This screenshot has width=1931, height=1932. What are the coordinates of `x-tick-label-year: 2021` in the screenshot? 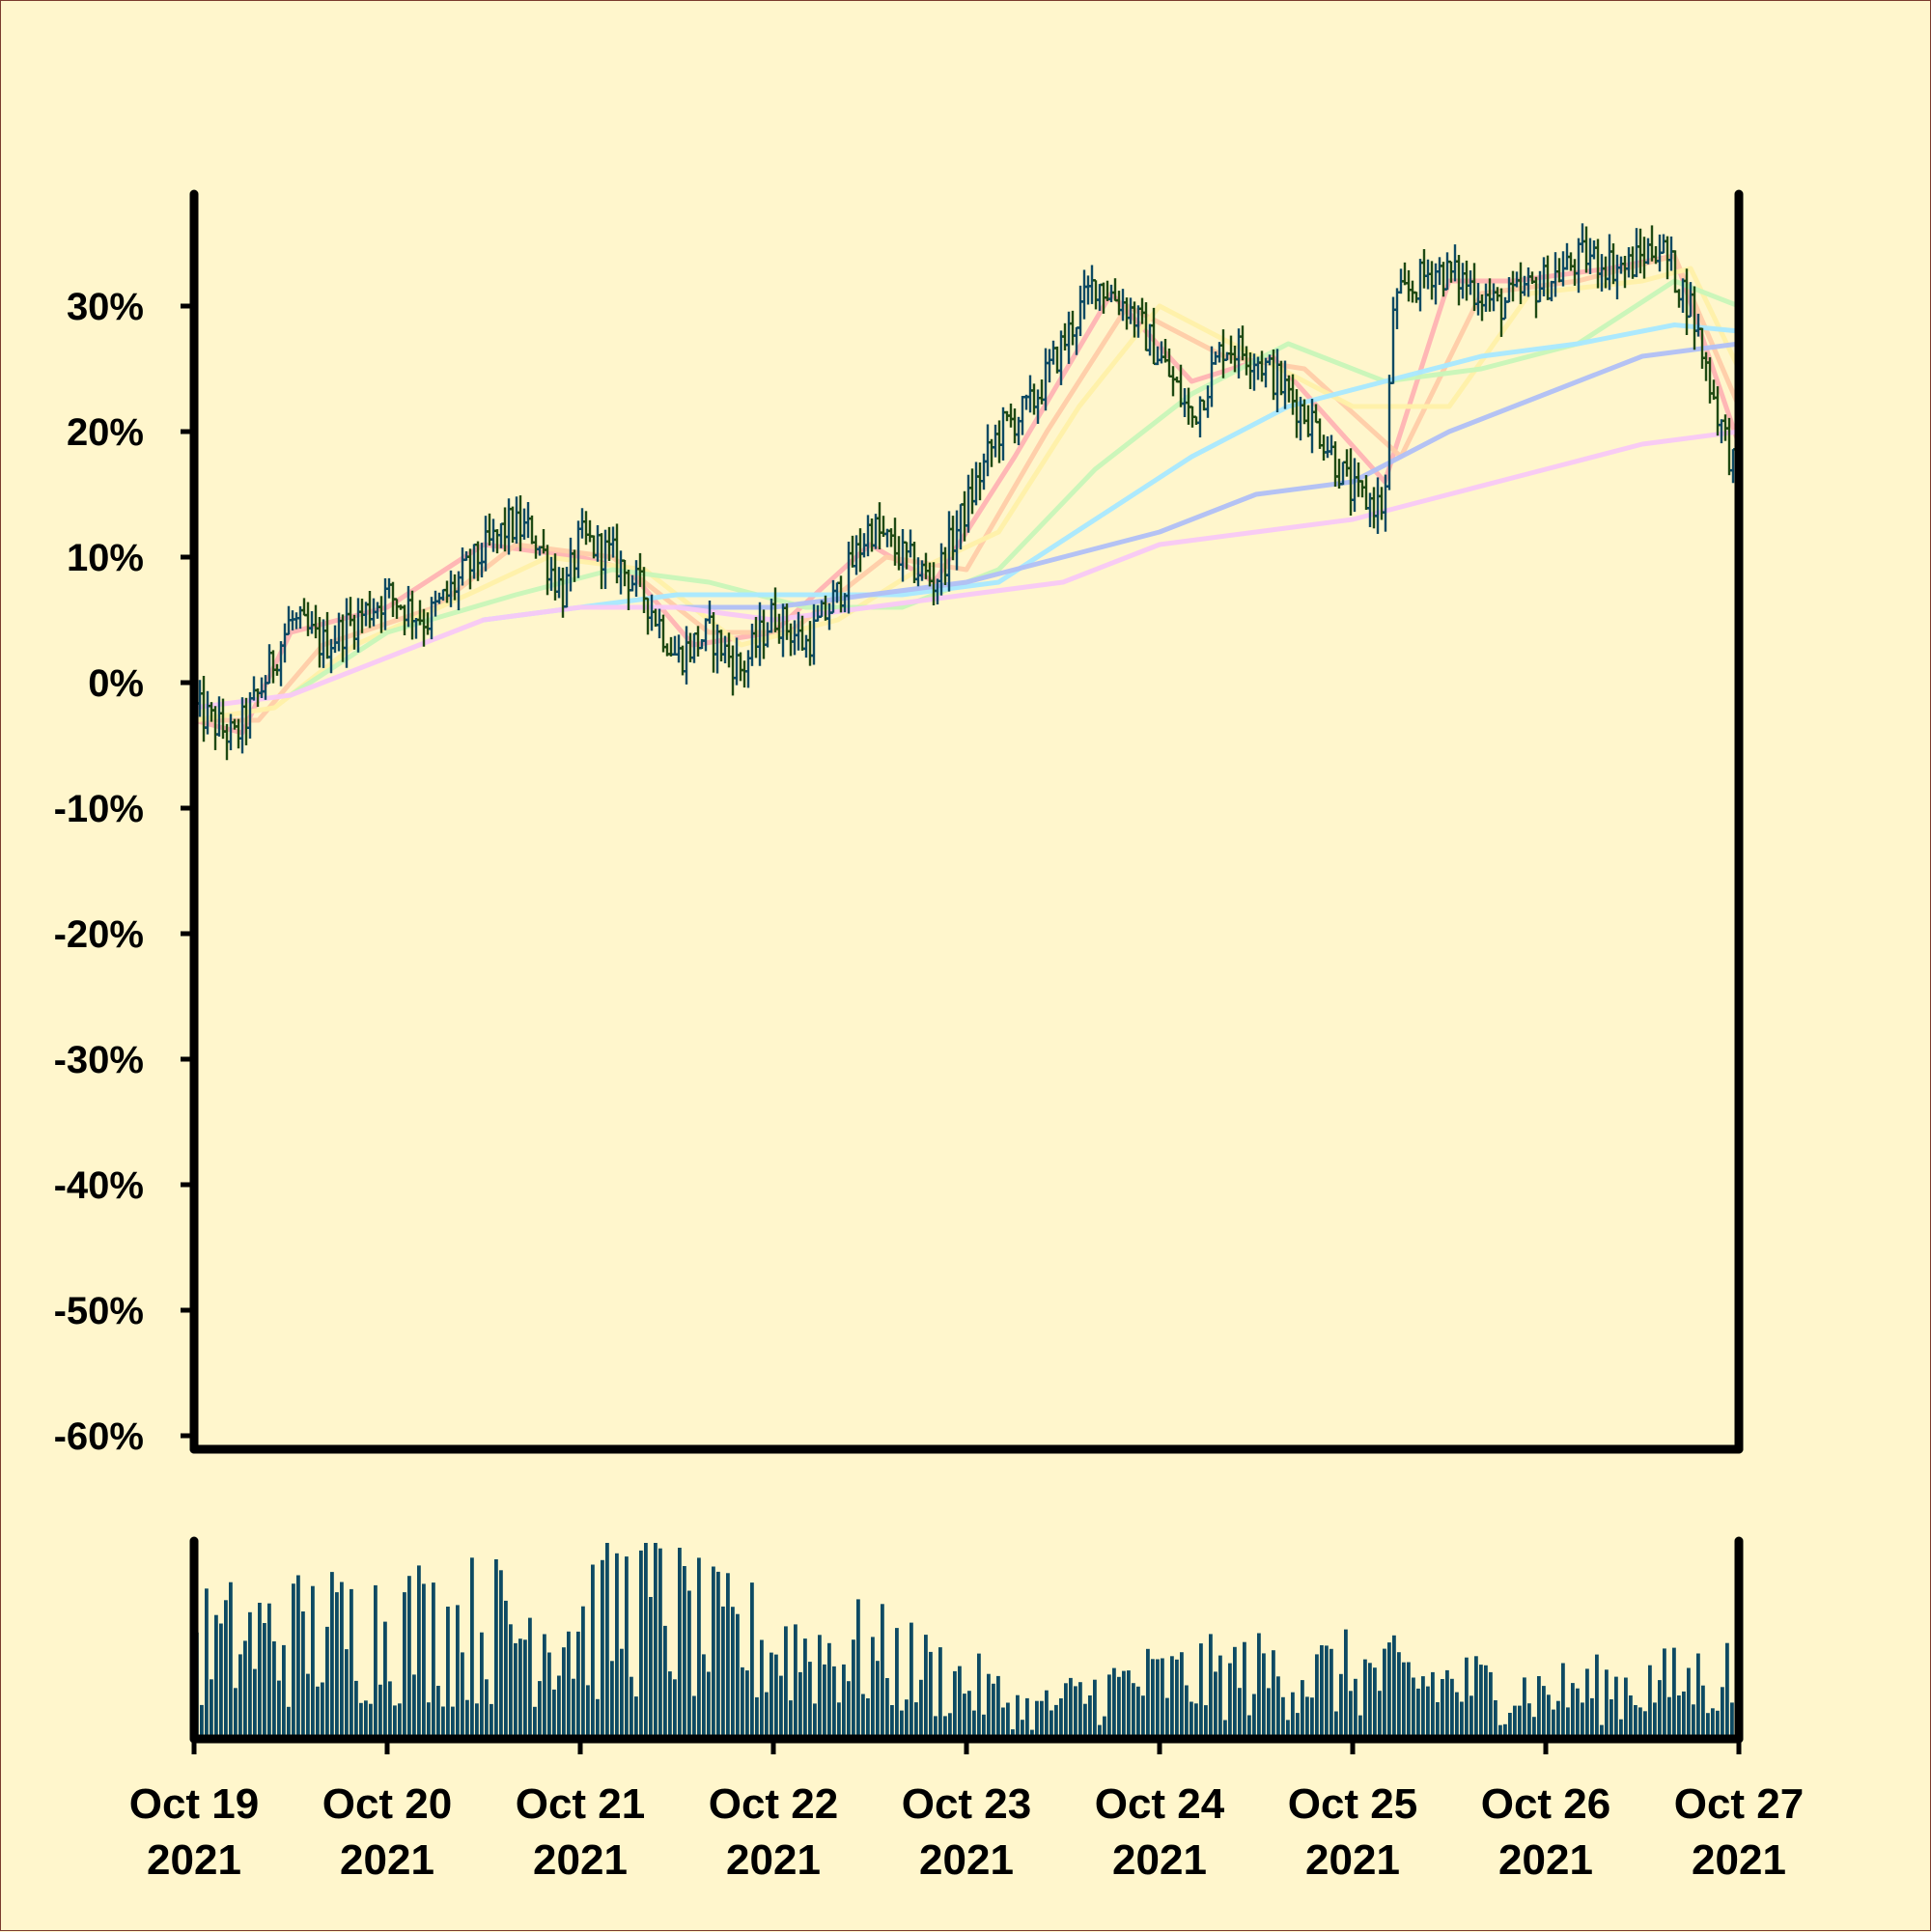 It's located at (1352, 1860).